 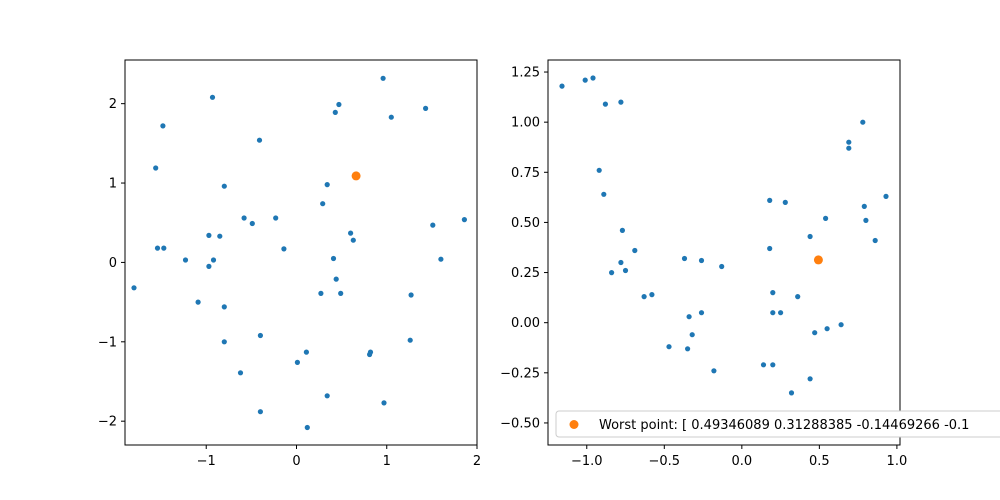 What do you see at coordinates (477, 461) in the screenshot?
I see `left-x-tick-label: 2` at bounding box center [477, 461].